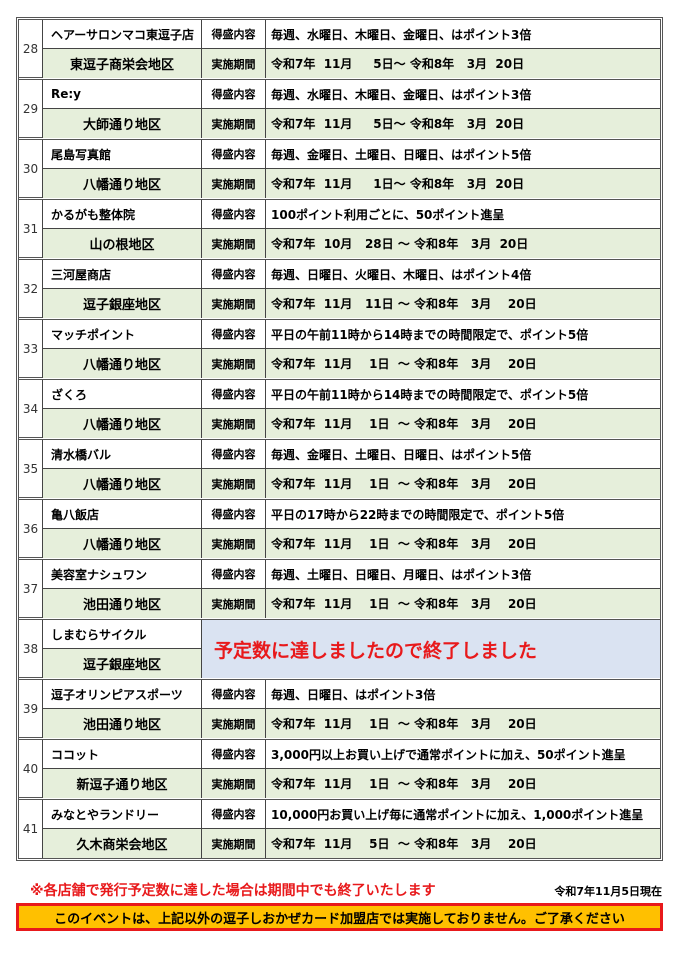  Describe the element at coordinates (122, 243) in the screenshot. I see `store-district: 山の根地区` at that location.